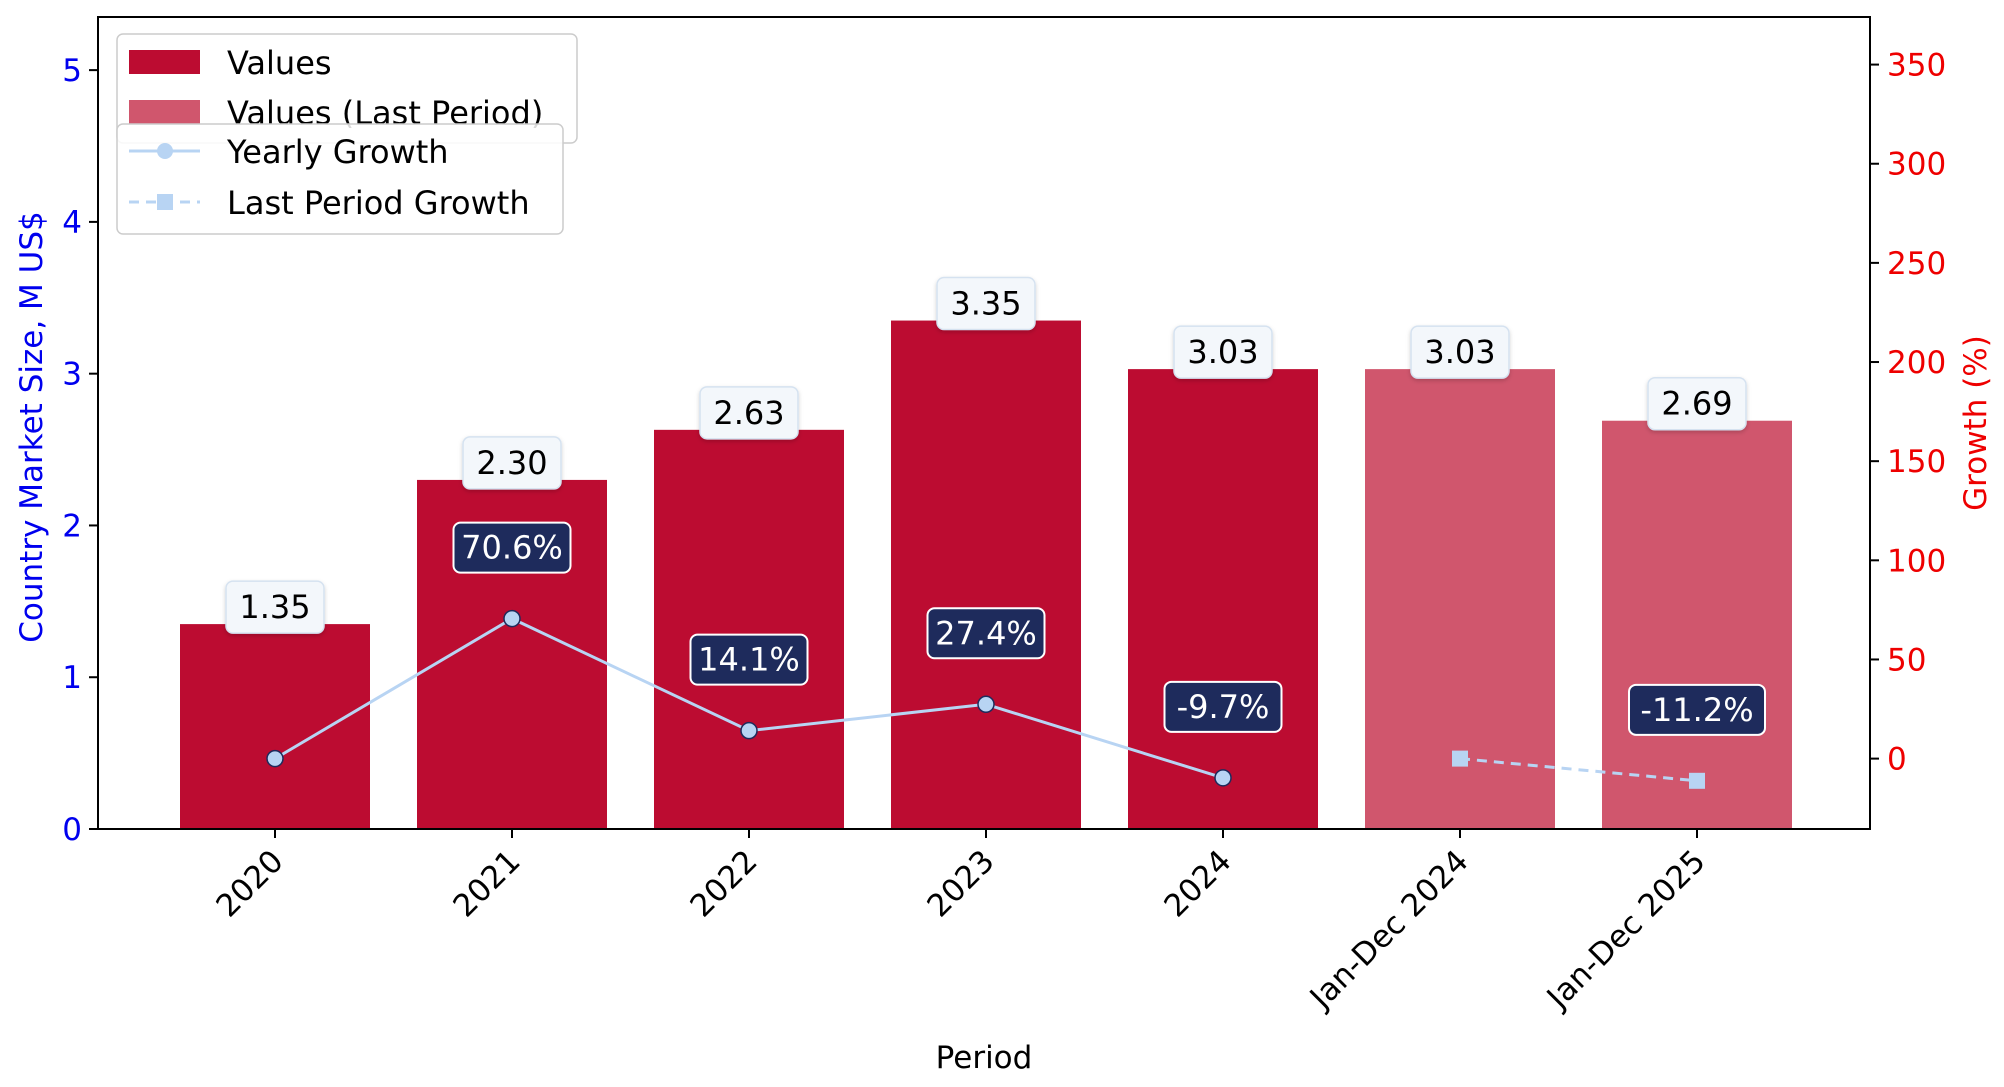  I want to click on lines-layer, so click(985, 699).